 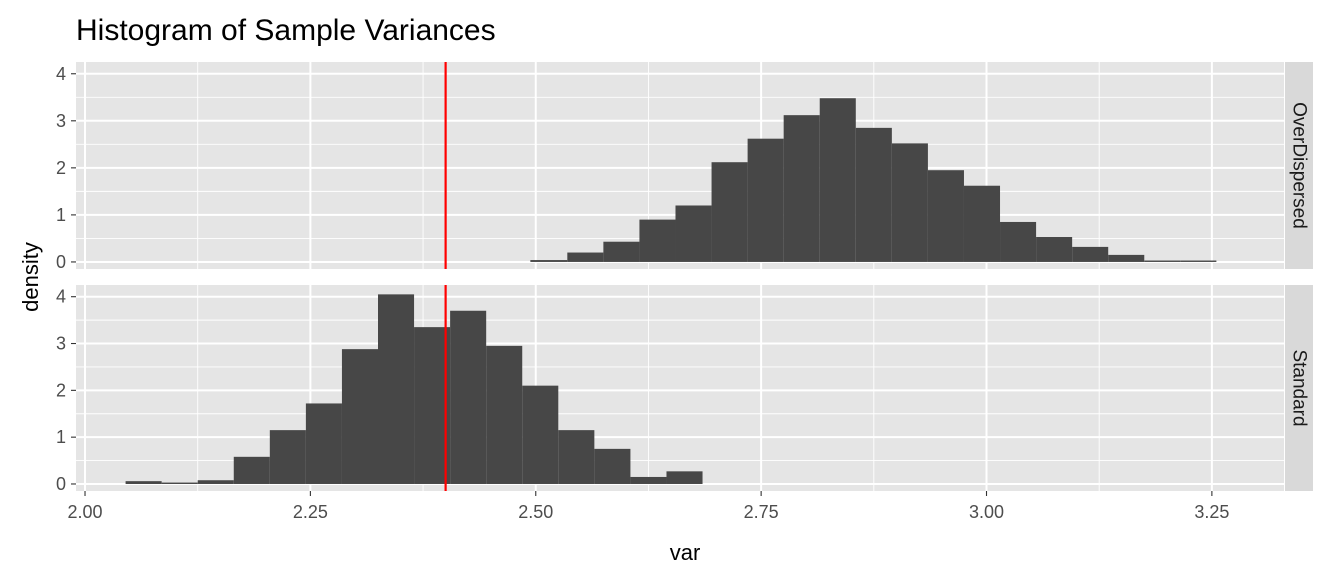 I want to click on x-tick-label: 3.00, so click(x=986, y=512).